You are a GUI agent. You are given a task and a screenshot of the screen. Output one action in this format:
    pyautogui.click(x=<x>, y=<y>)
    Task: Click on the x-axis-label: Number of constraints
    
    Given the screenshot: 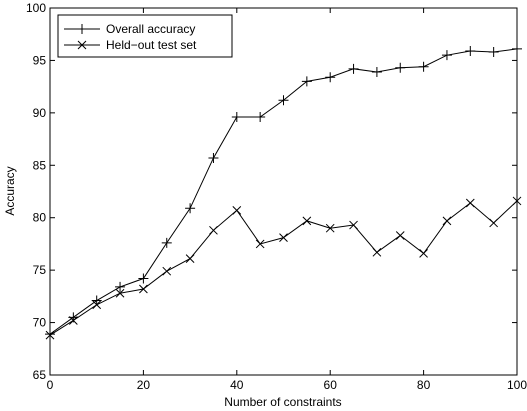 What is the action you would take?
    pyautogui.click(x=282, y=402)
    